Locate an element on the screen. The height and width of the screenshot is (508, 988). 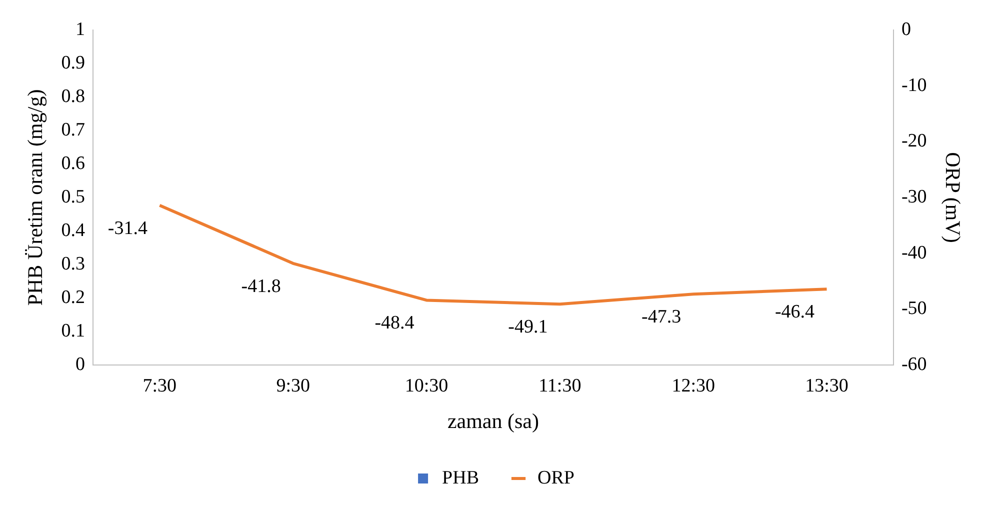
data-label: -46.4 is located at coordinates (795, 312).